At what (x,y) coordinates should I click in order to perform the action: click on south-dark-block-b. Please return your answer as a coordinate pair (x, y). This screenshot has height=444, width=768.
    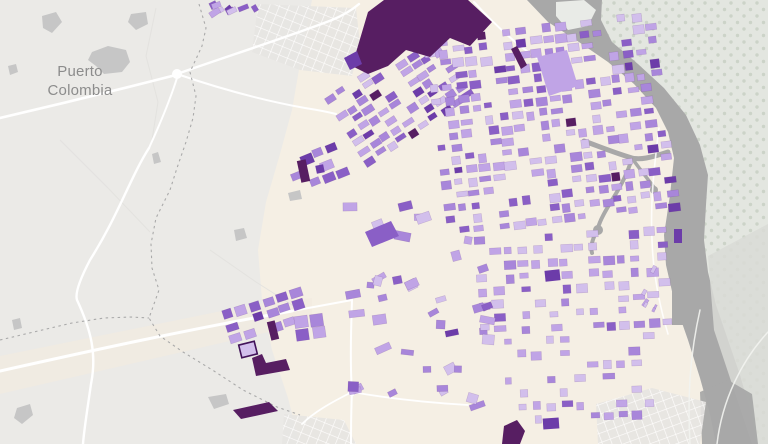
    Looking at the image, I should click on (551, 423).